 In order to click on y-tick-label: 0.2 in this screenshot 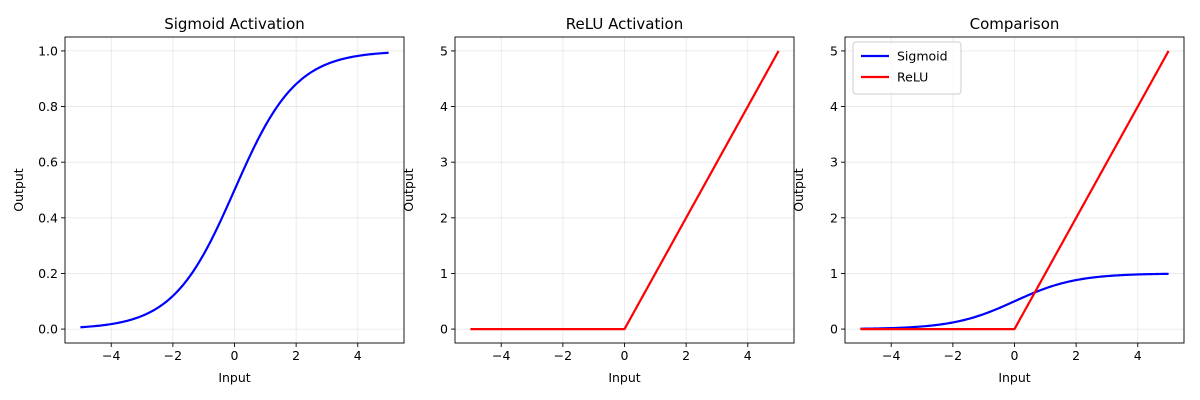, I will do `click(48, 273)`.